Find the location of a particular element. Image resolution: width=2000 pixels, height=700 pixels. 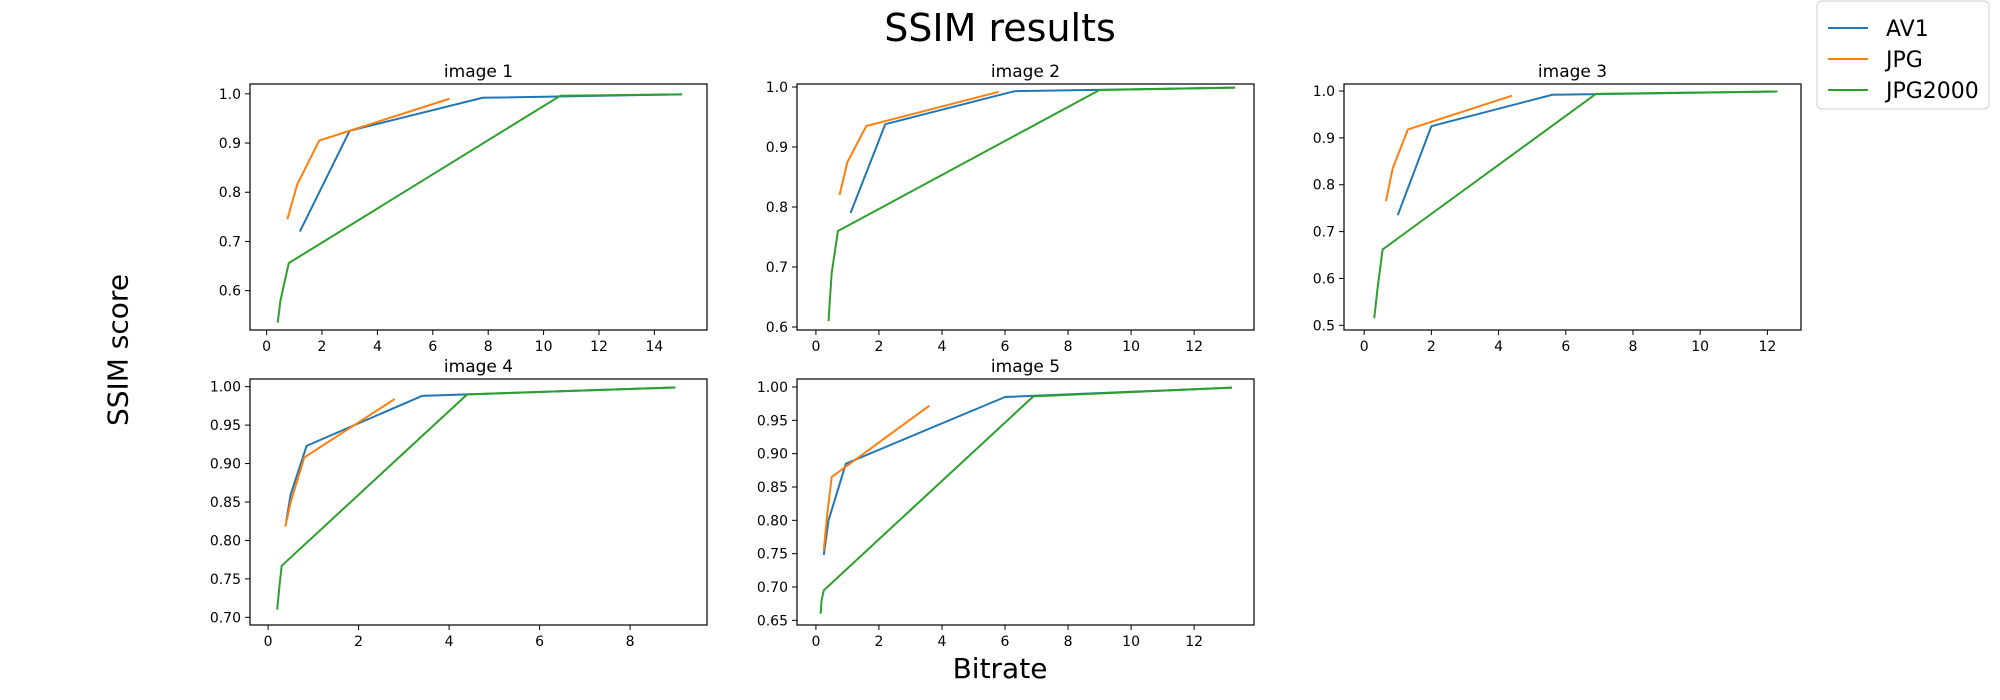

legend: AV1 JPG JPG2000 is located at coordinates (1903, 55).